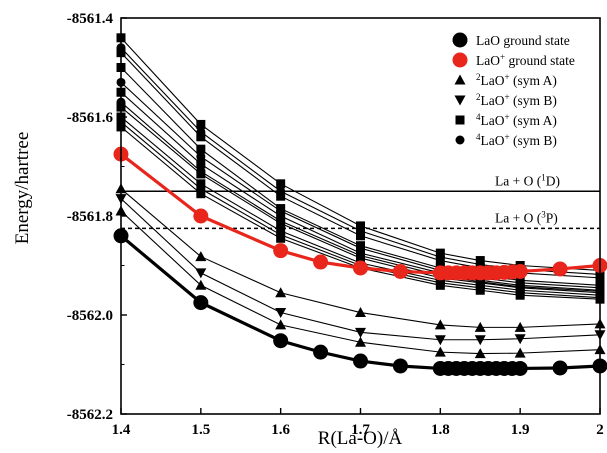  Describe the element at coordinates (90, 217) in the screenshot. I see `y-tick-label: -8561.8` at that location.